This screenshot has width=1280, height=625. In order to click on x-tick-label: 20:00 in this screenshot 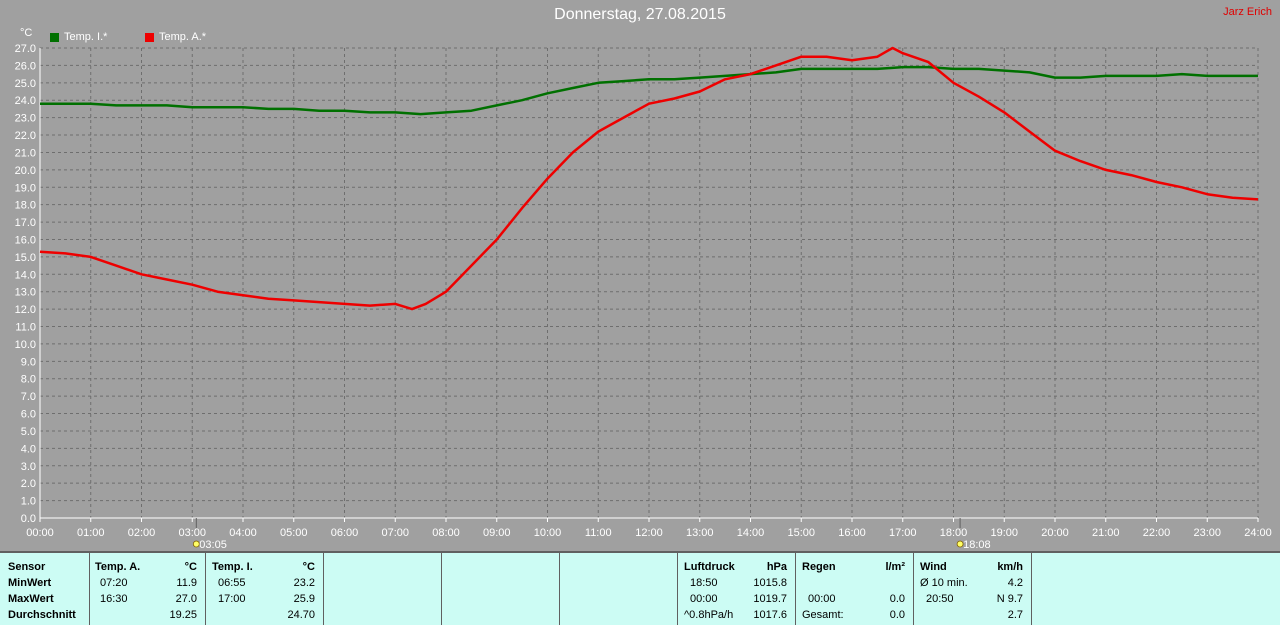, I will do `click(1055, 533)`.